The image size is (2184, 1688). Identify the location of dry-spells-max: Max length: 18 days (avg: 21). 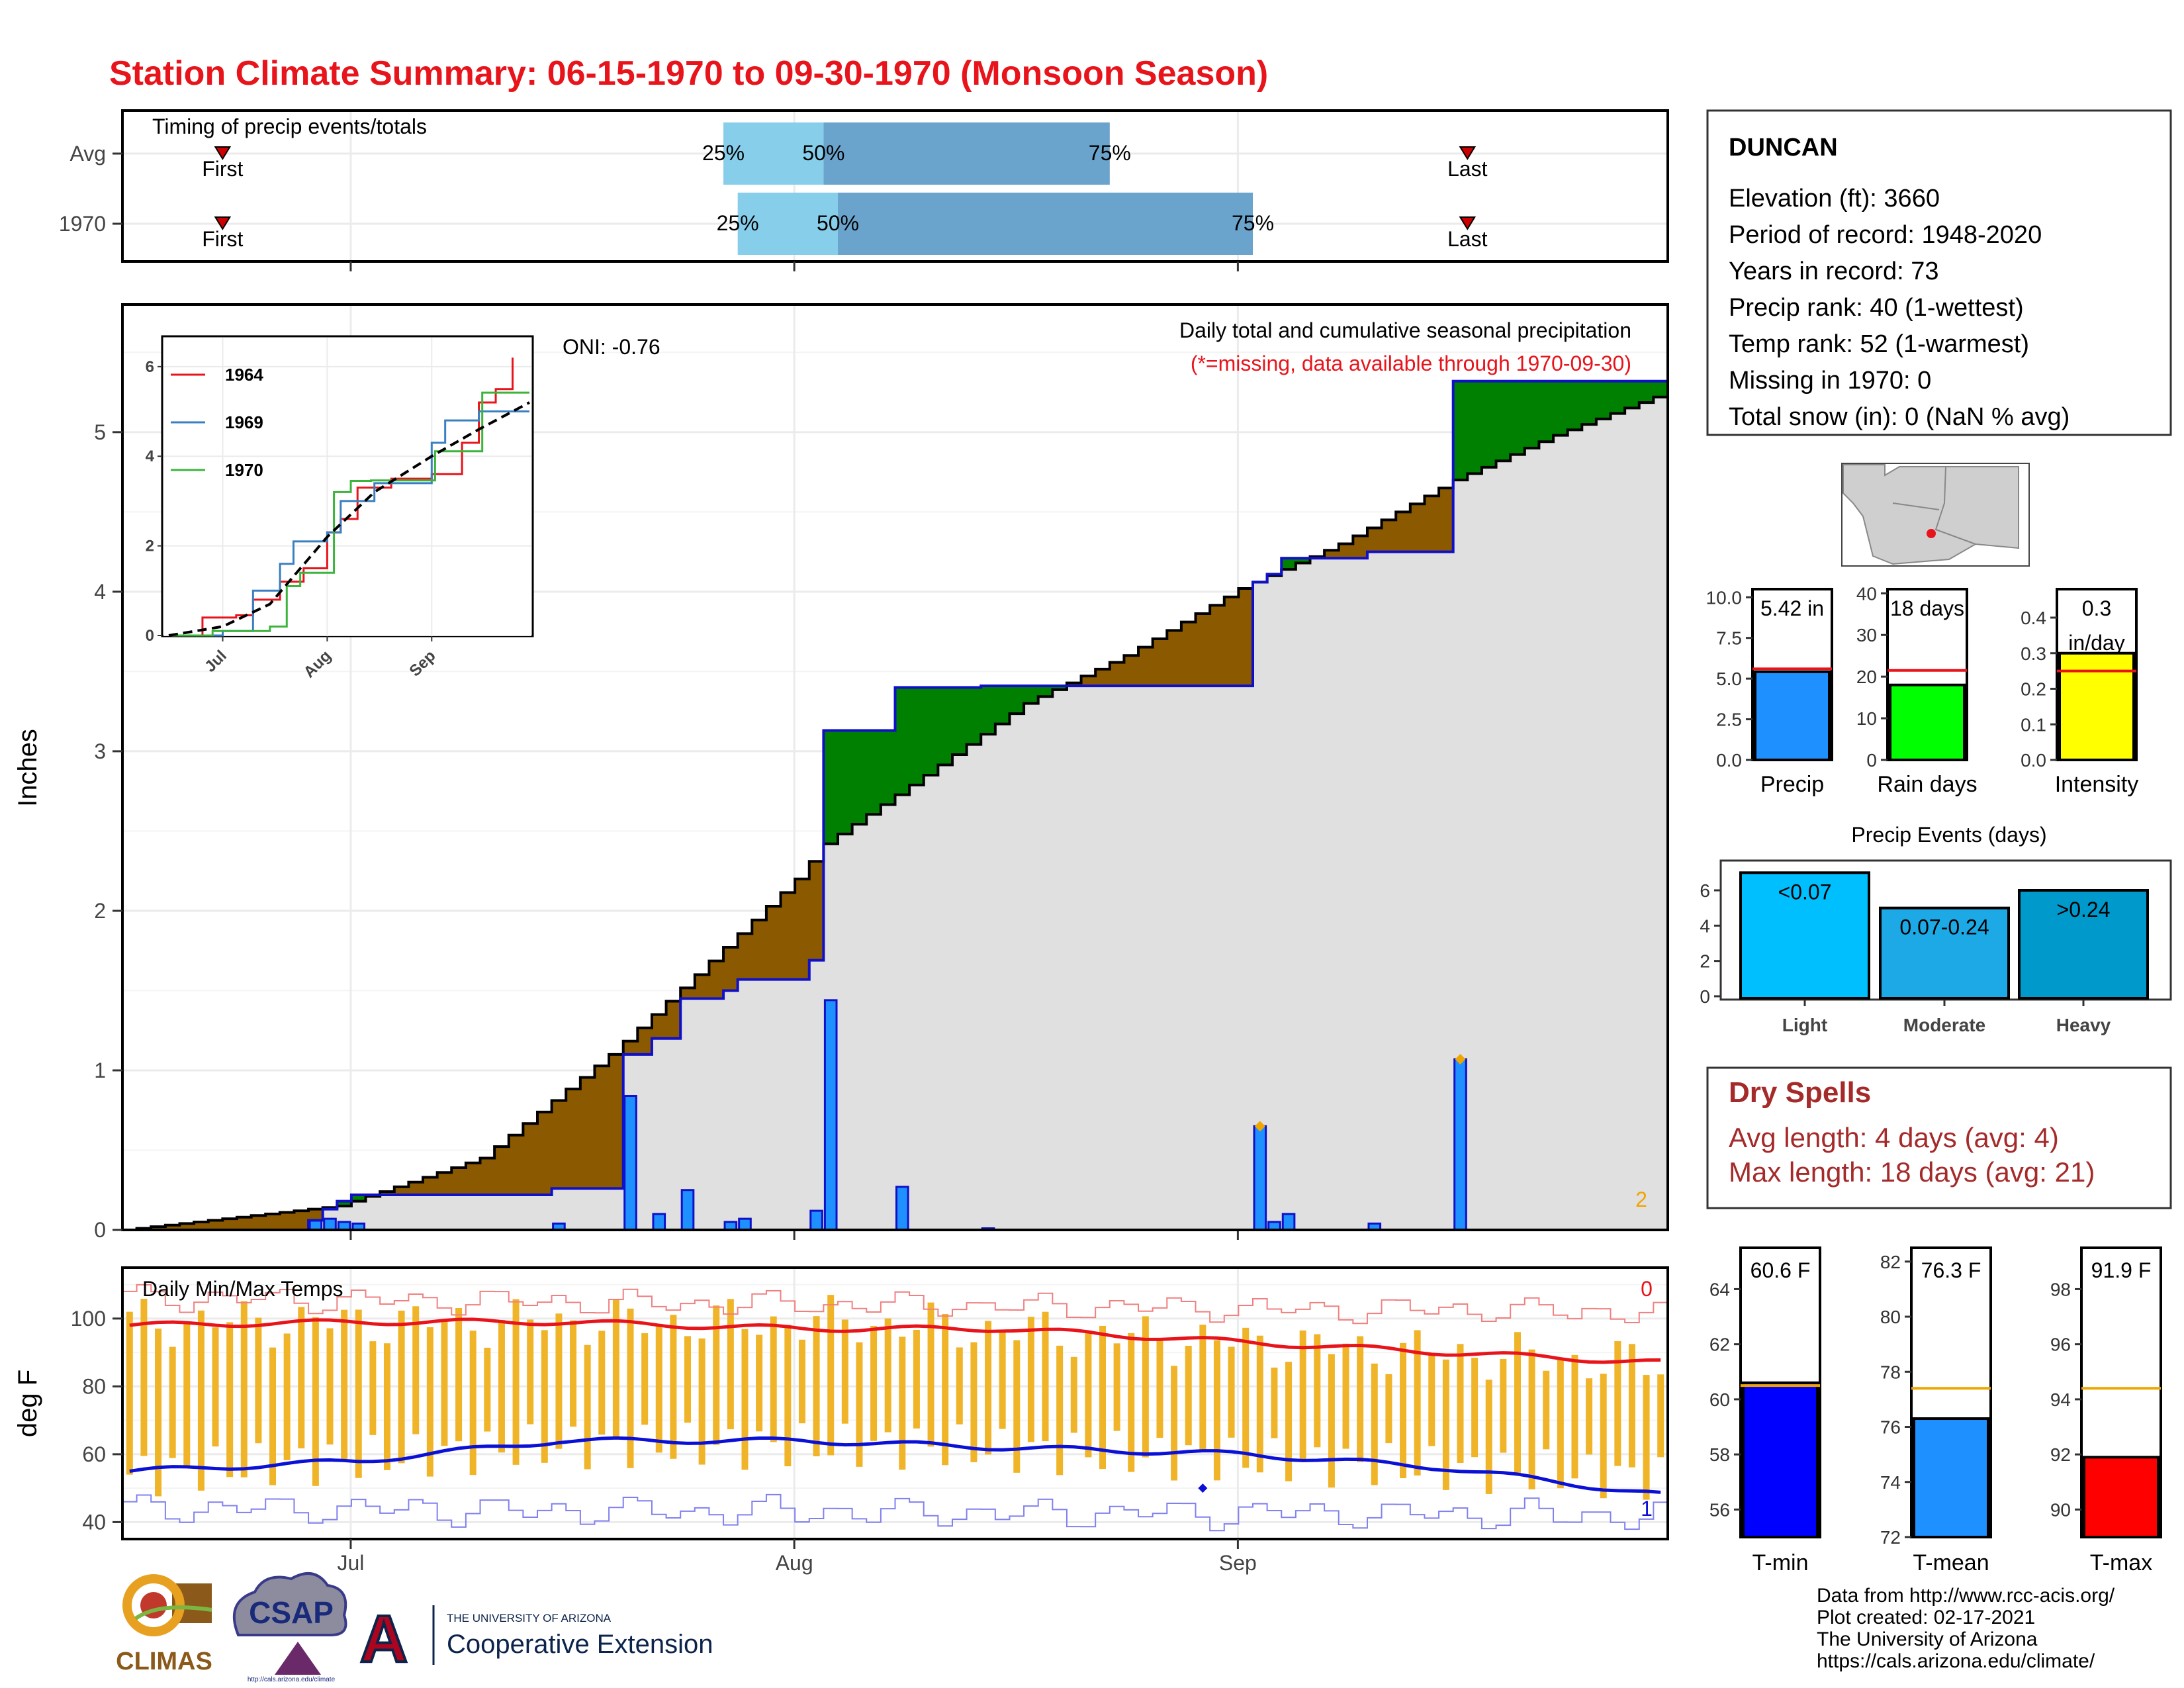
(1912, 1172).